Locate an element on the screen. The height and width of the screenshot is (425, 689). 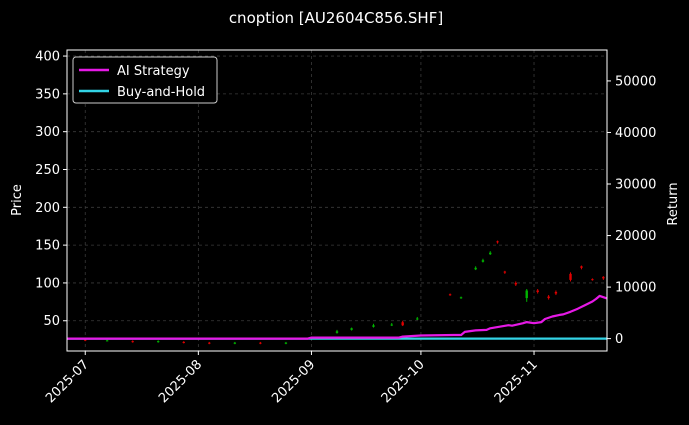
y-axis-label-left: Price is located at coordinates (17, 200).